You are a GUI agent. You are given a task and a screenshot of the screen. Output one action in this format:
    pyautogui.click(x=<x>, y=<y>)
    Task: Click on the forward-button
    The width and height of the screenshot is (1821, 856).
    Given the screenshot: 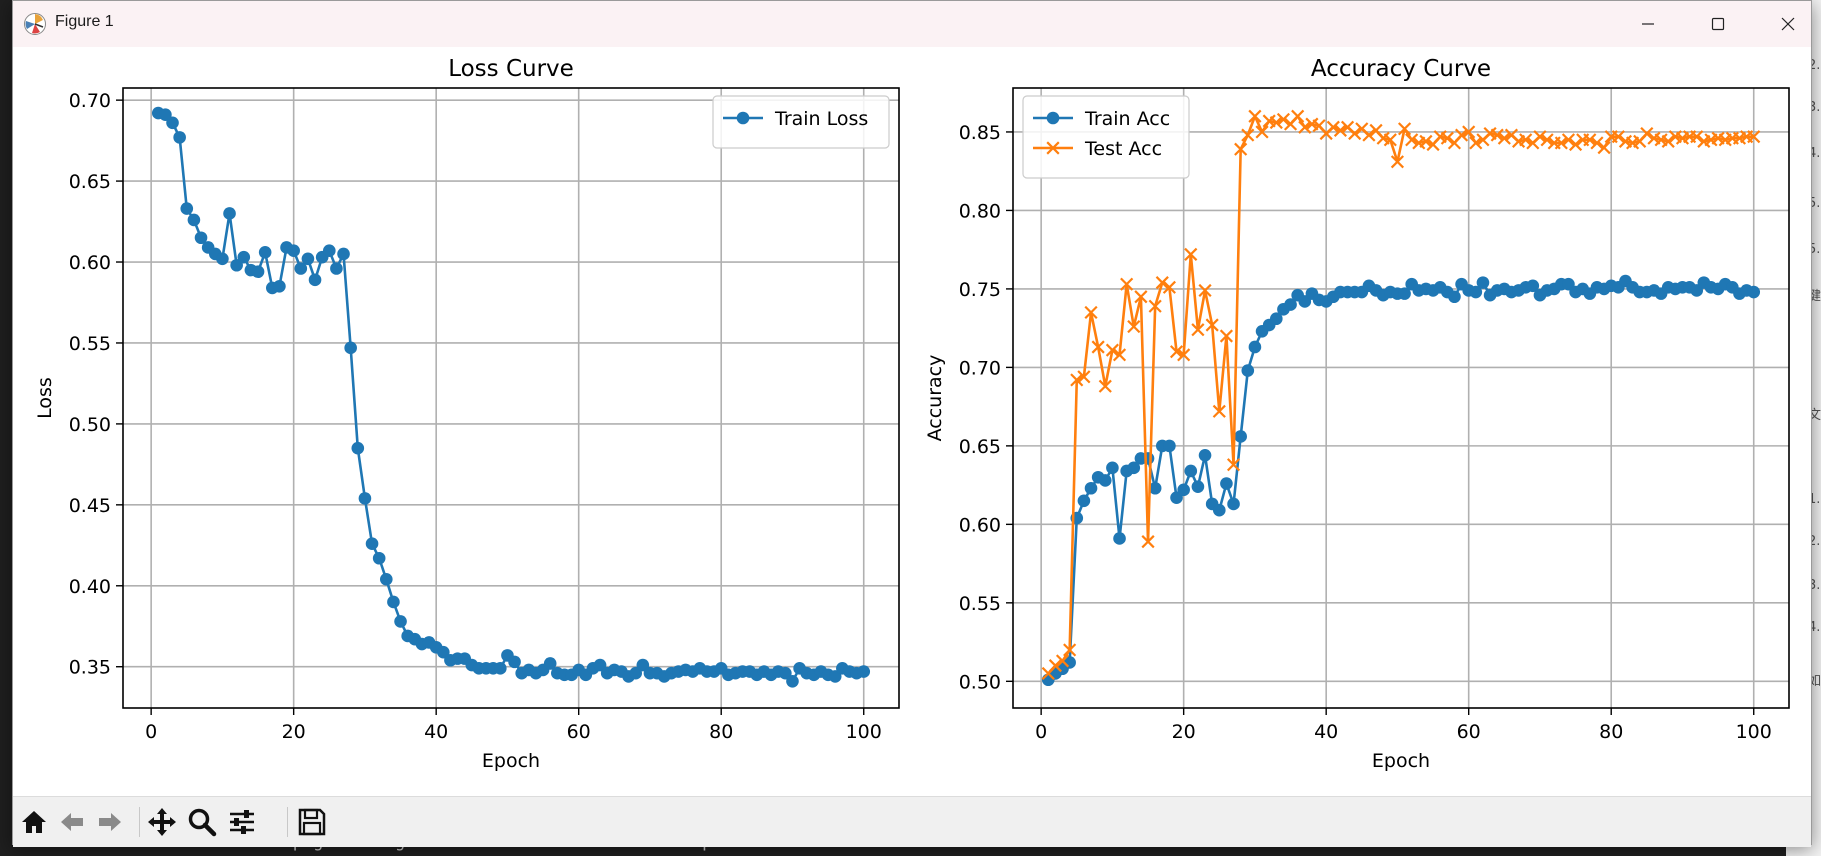 What is the action you would take?
    pyautogui.click(x=110, y=822)
    